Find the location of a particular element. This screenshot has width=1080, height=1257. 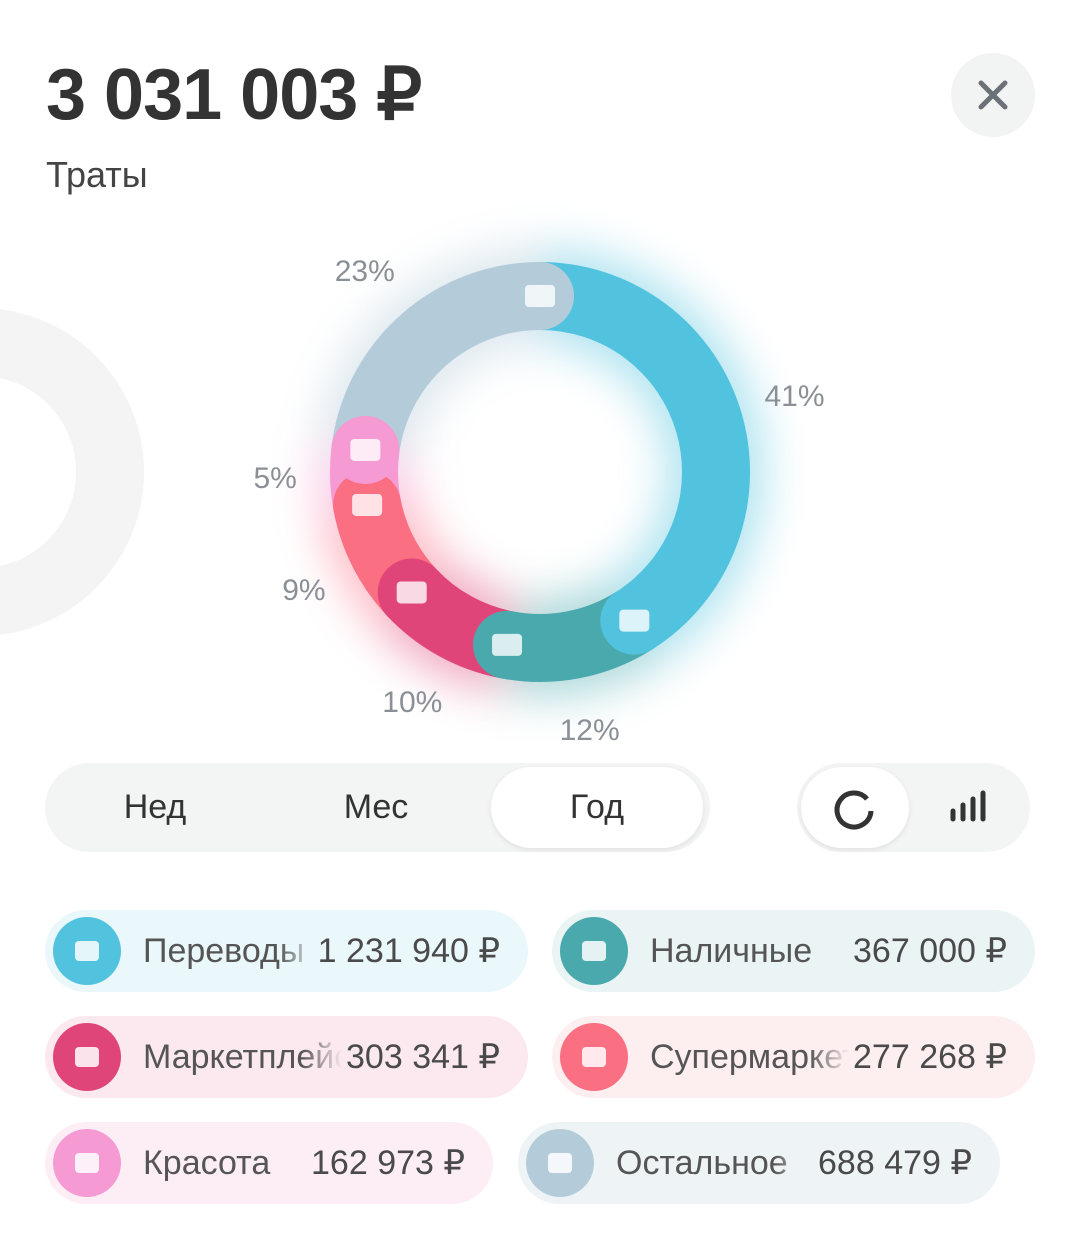

category-chip: Остальное 688 479 ₽ is located at coordinates (759, 1163).